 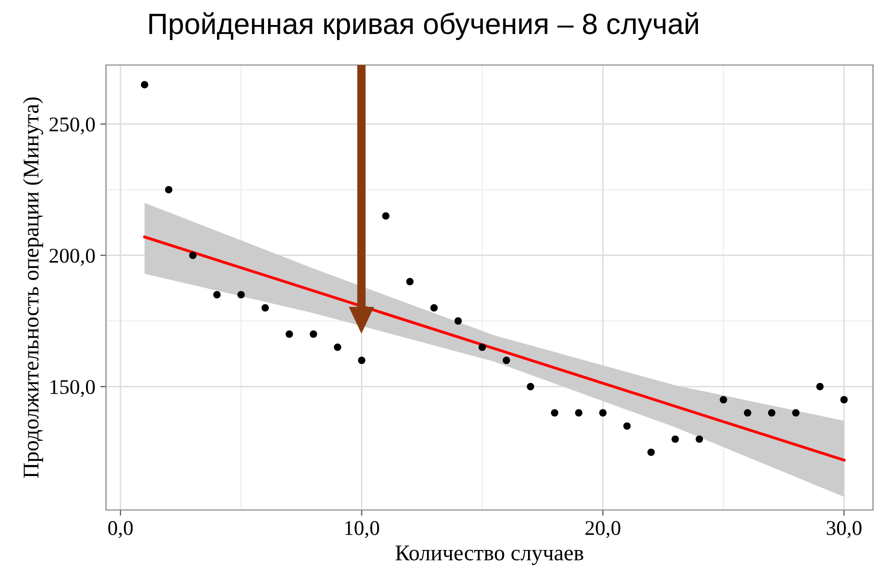 I want to click on x-tick-label: 10,0, so click(x=362, y=529).